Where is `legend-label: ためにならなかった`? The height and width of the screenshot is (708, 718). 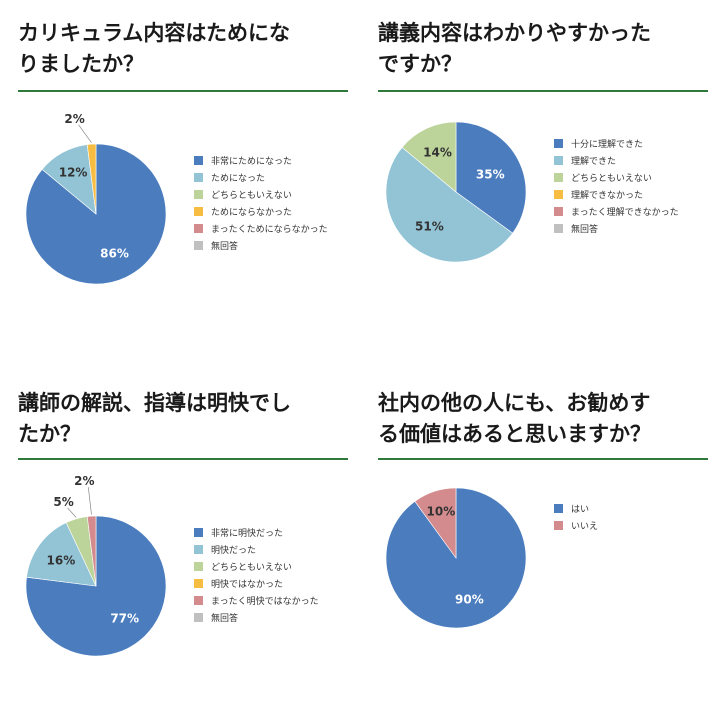 legend-label: ためにならなかった is located at coordinates (252, 213).